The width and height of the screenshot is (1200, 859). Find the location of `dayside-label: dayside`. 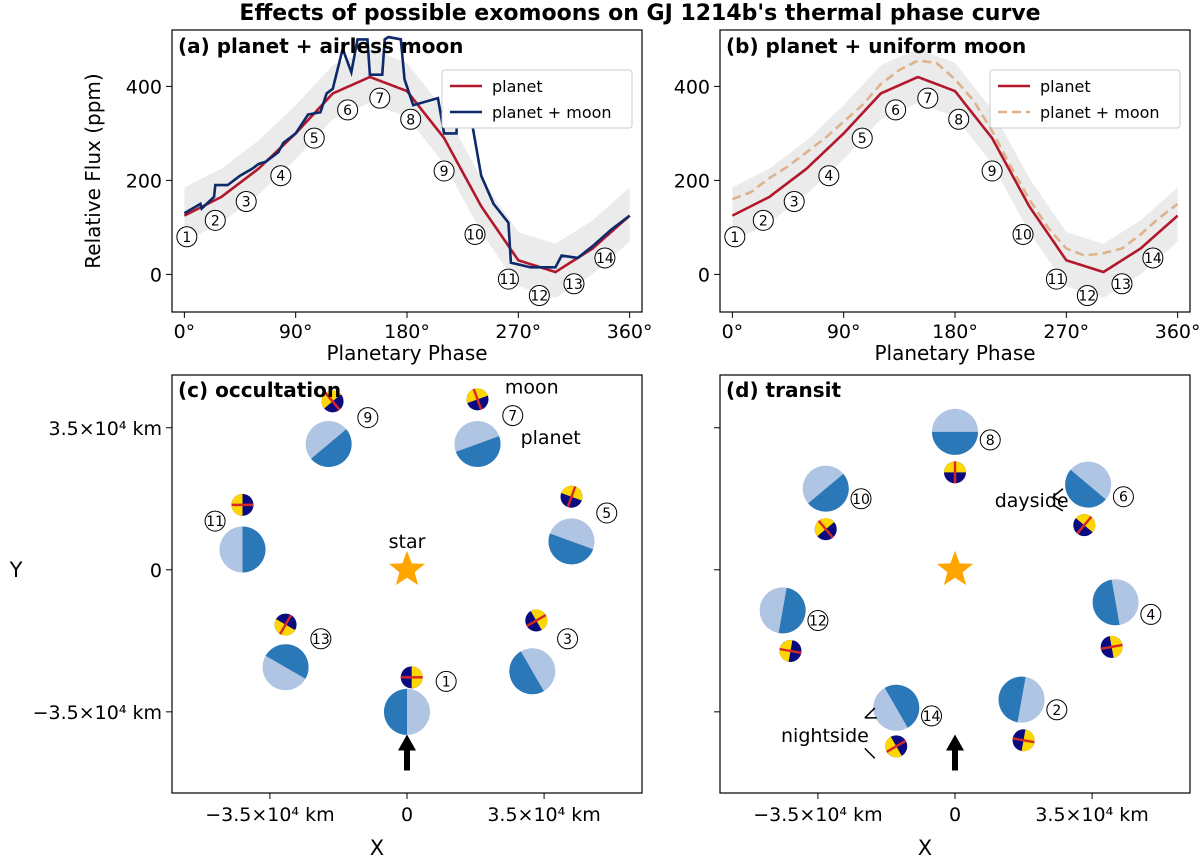

dayside-label: dayside is located at coordinates (1032, 501).